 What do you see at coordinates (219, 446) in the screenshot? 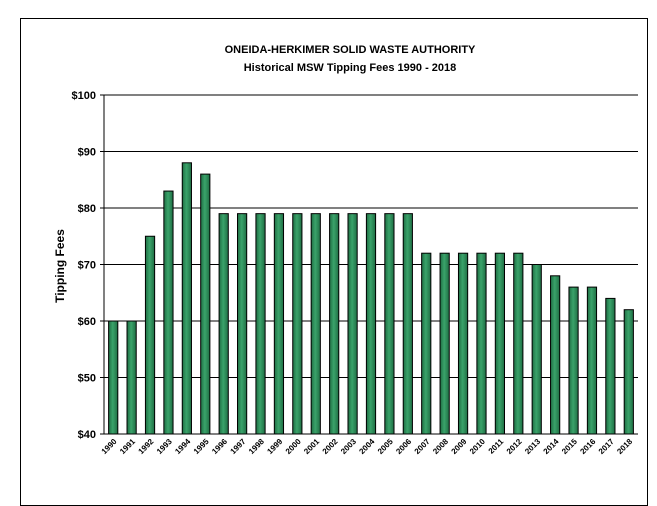
I see `x-tick-label: 1996` at bounding box center [219, 446].